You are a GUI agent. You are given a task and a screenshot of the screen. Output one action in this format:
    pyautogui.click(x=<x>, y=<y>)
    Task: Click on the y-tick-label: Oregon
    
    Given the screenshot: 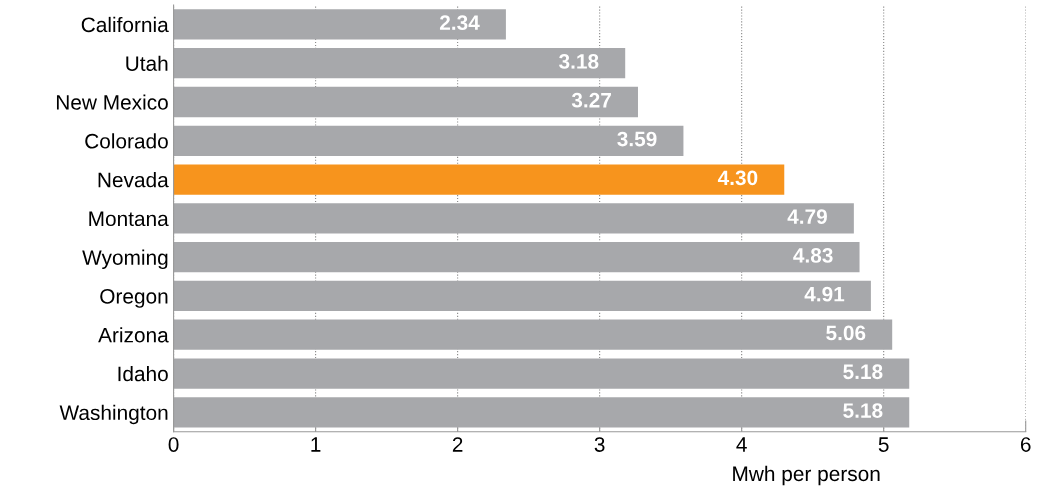 What is the action you would take?
    pyautogui.click(x=134, y=298)
    